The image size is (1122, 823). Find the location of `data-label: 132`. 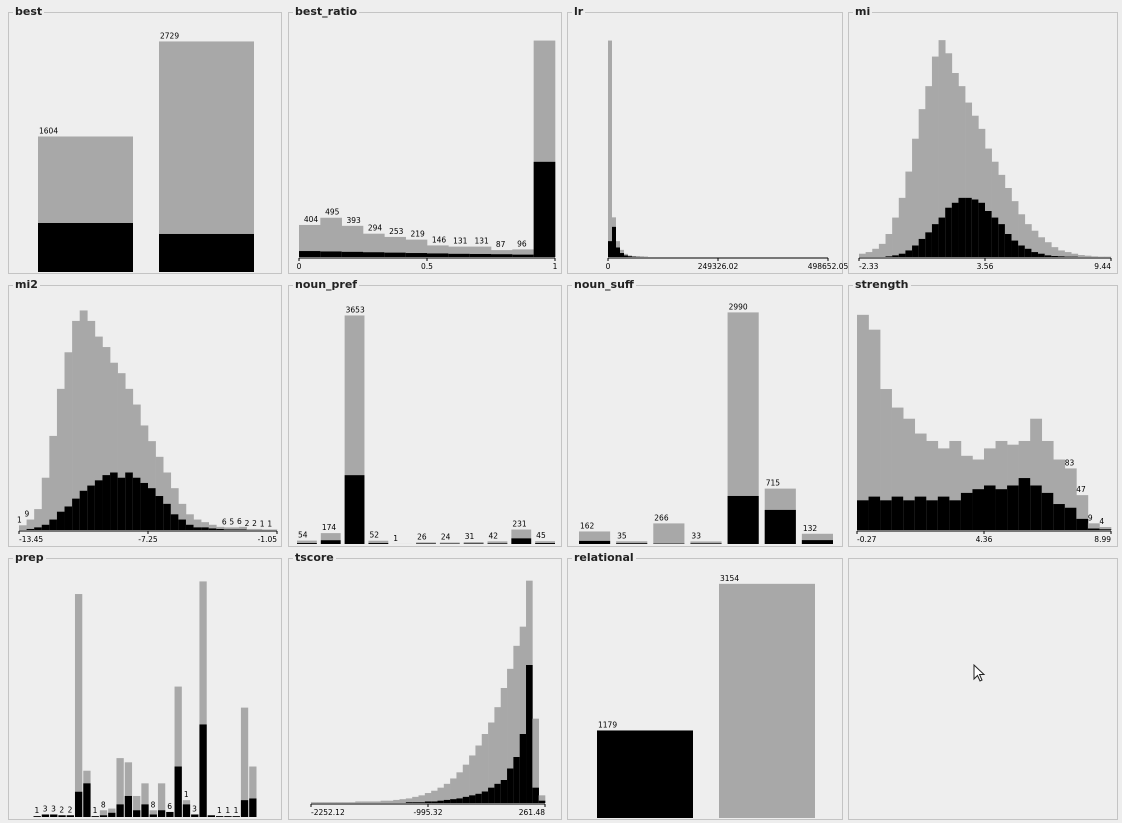

data-label: 132 is located at coordinates (810, 528).